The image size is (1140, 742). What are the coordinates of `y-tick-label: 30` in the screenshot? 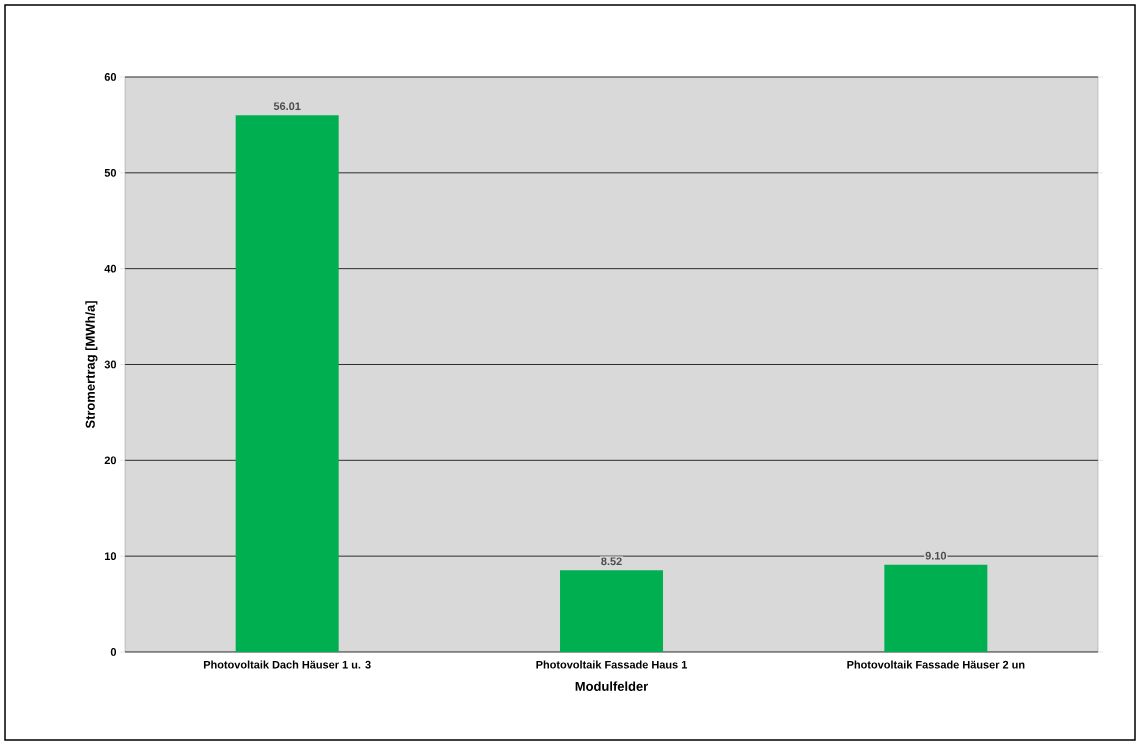 It's located at (110, 364).